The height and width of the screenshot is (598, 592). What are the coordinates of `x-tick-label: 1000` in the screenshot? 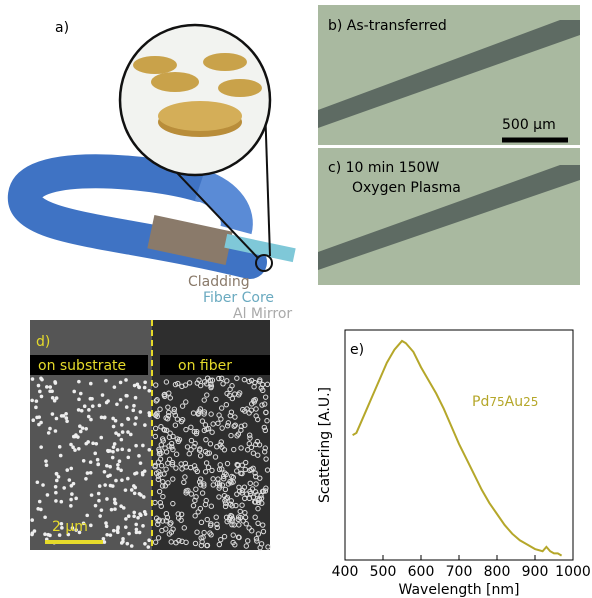 It's located at (573, 572).